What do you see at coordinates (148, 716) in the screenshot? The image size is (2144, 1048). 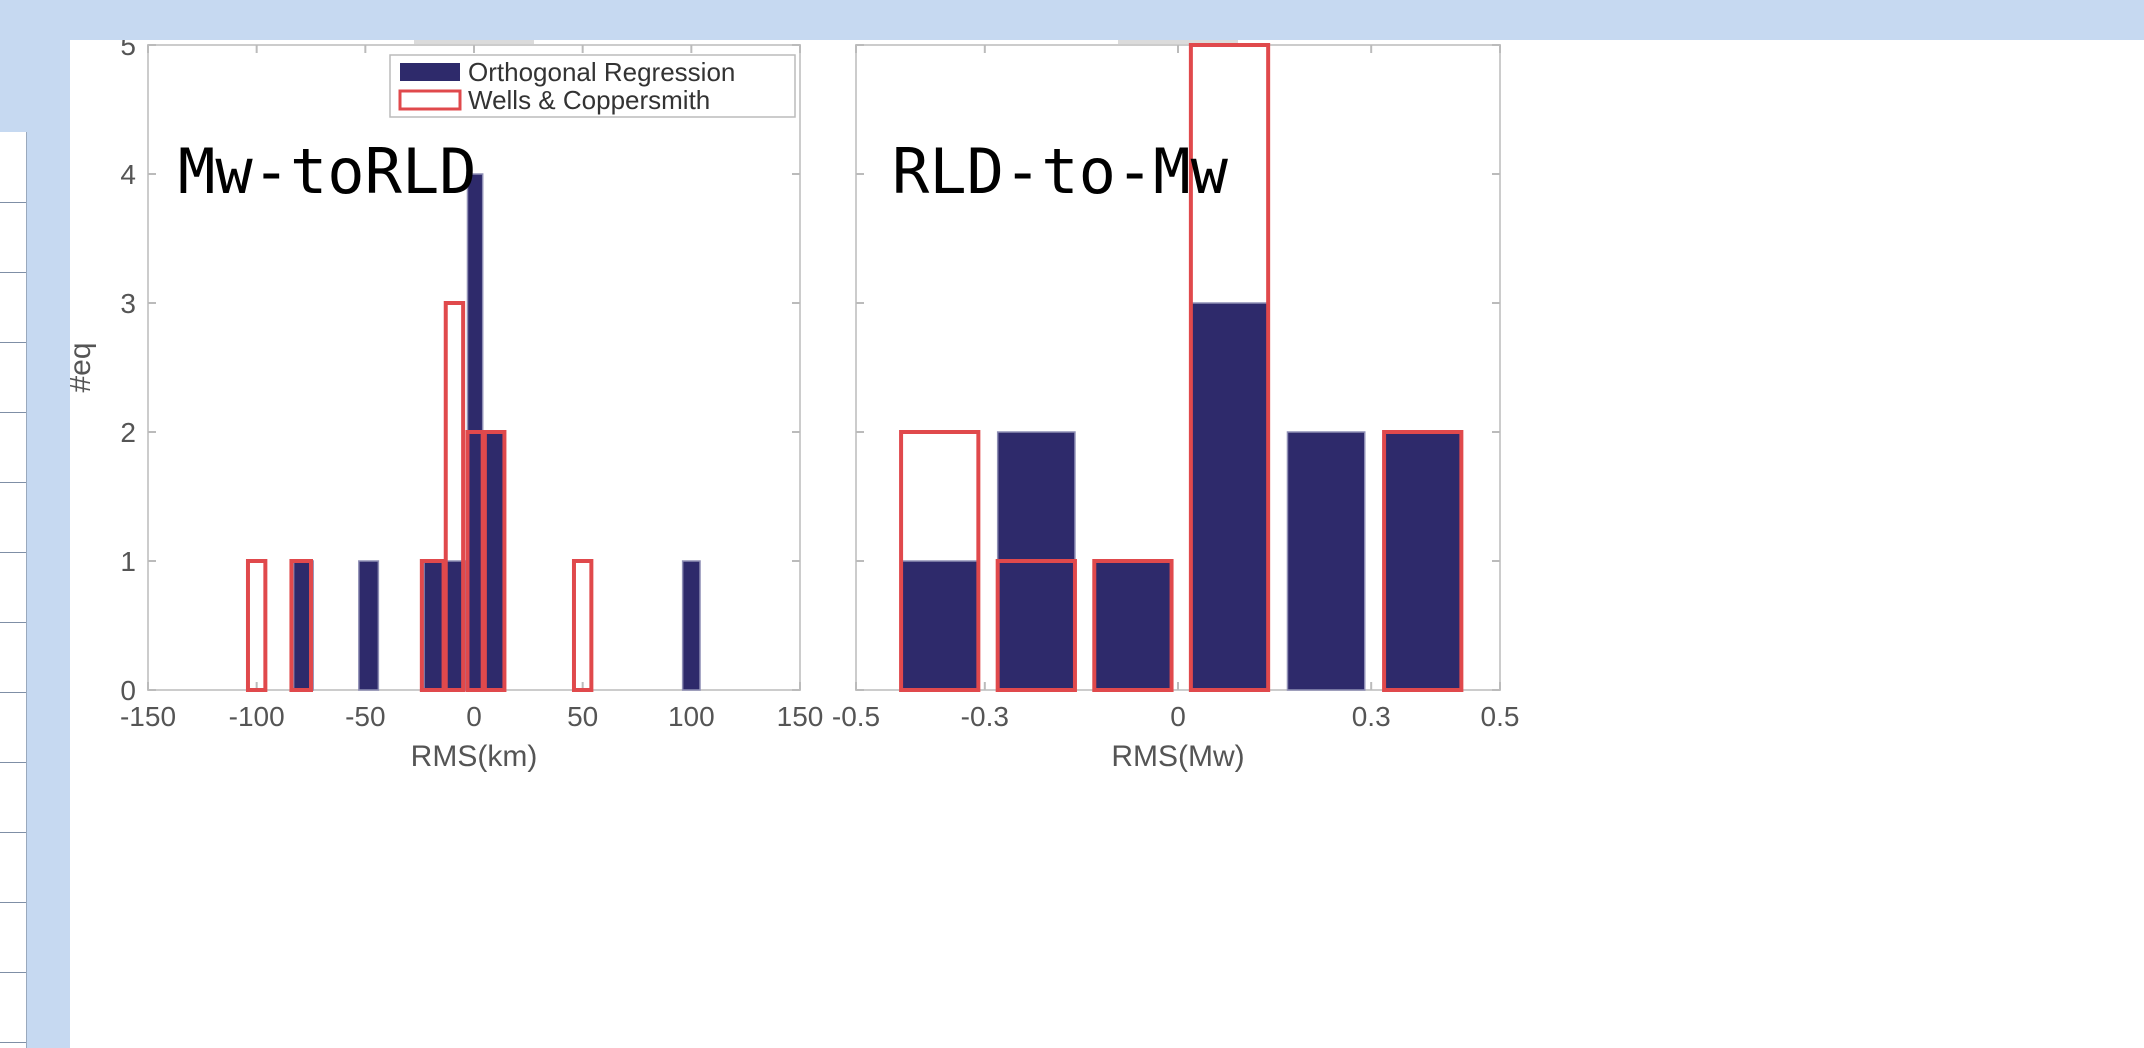 I see `x-tick-label: -150` at bounding box center [148, 716].